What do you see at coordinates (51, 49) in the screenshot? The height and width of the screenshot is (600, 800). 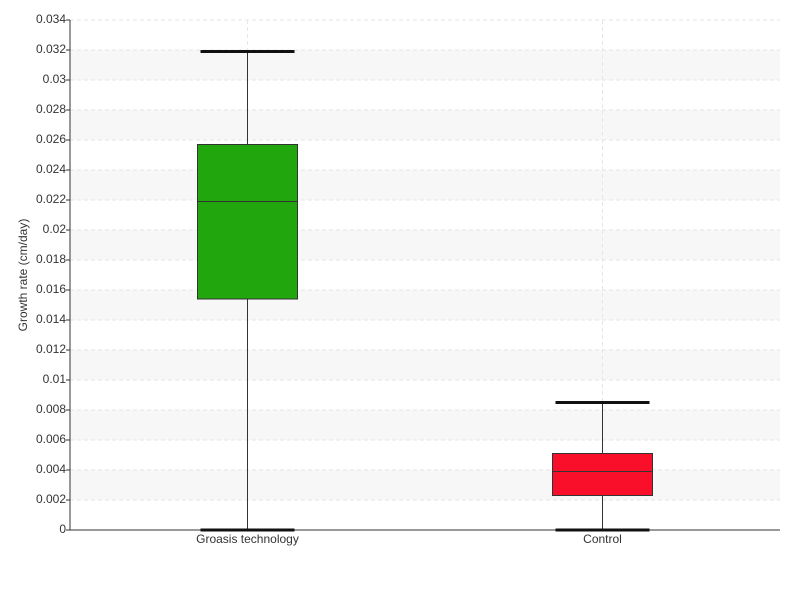 I see `y-tick-label: 0.032` at bounding box center [51, 49].